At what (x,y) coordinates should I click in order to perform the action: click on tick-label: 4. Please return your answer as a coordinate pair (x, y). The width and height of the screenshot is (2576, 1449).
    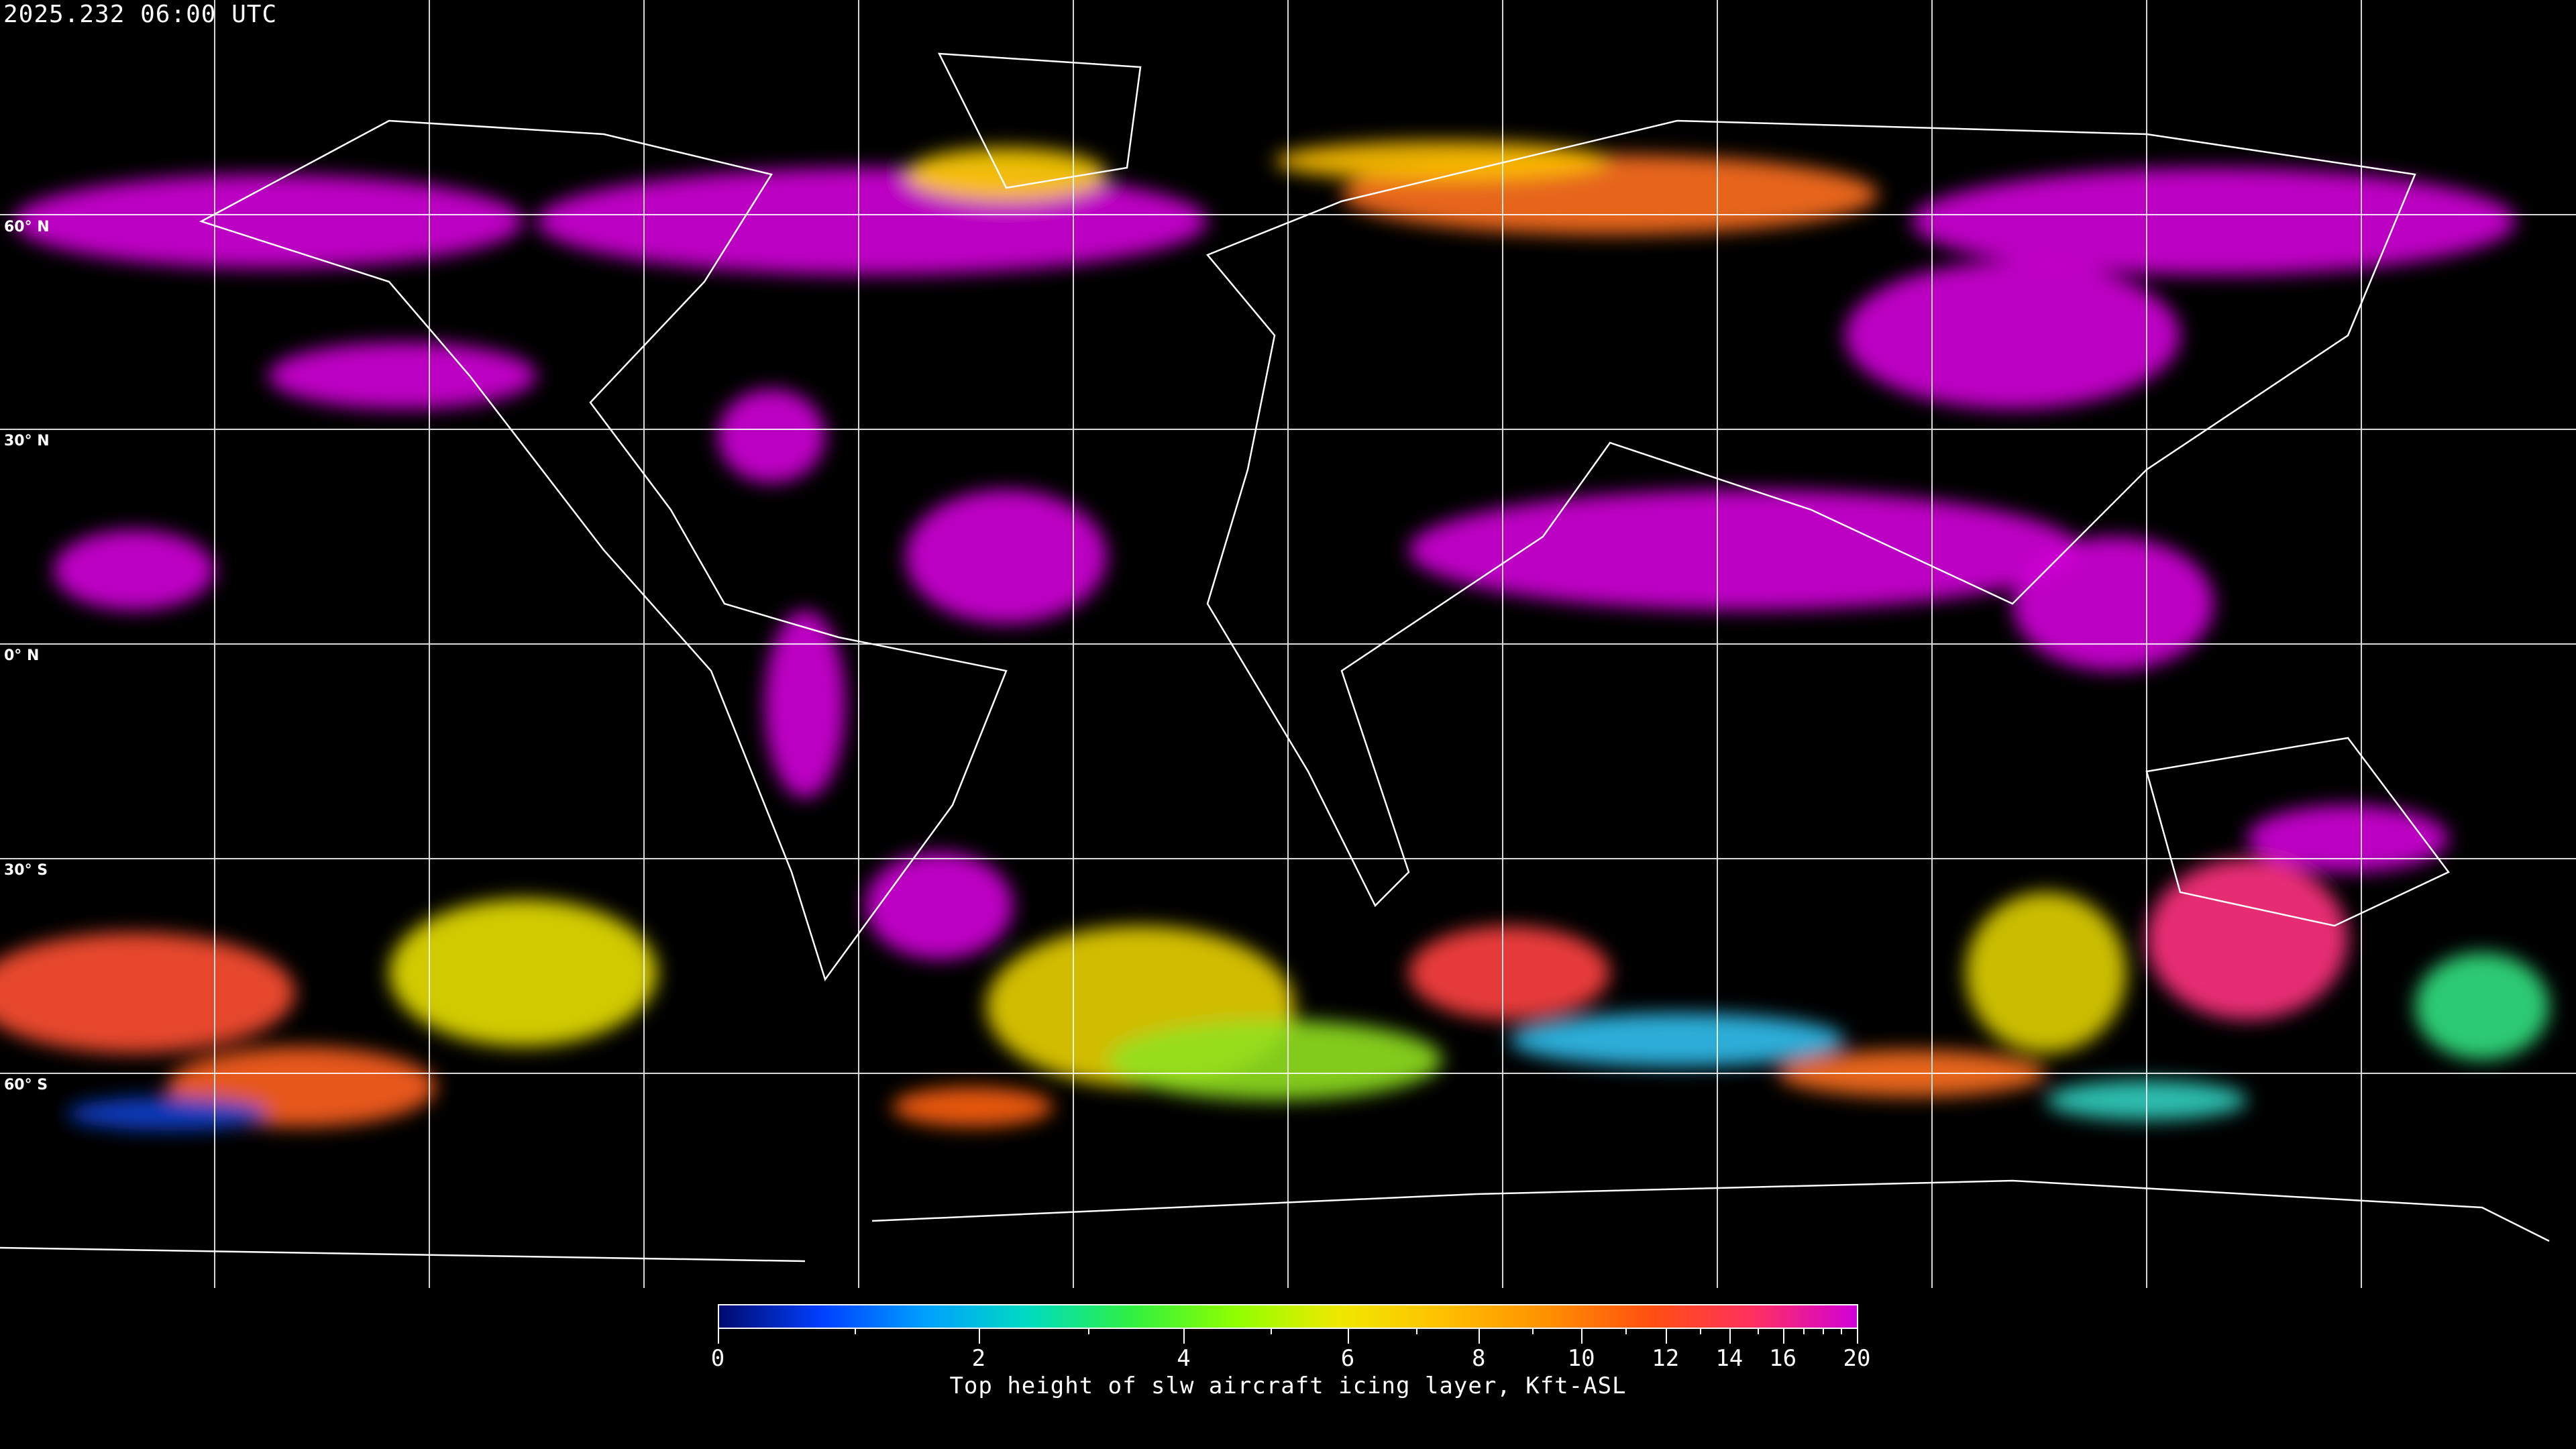
    Looking at the image, I should click on (1184, 1358).